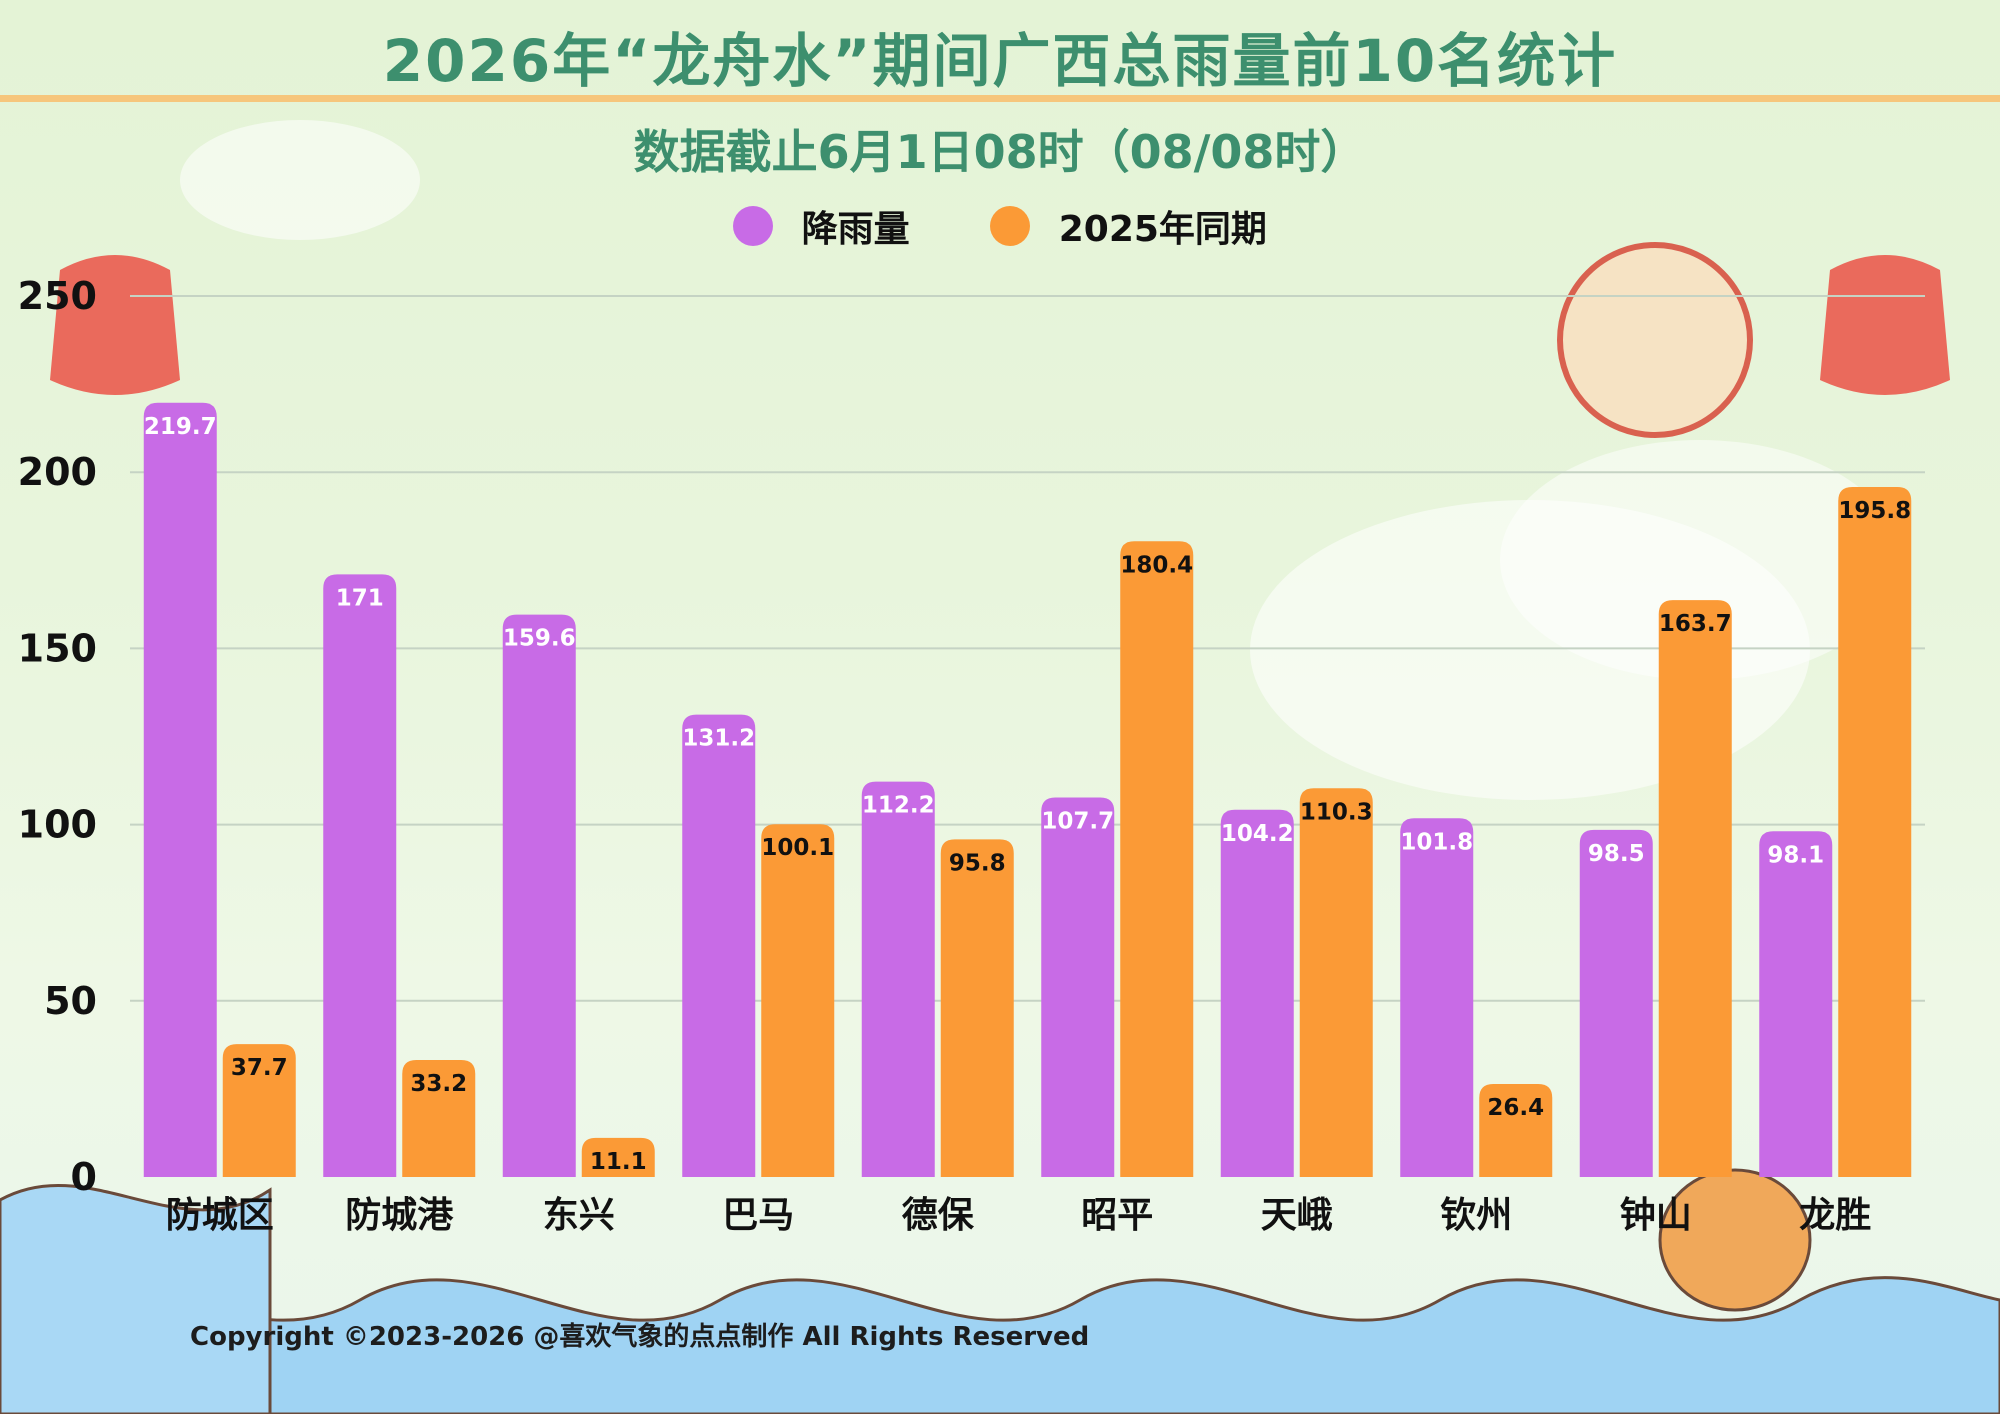 The image size is (2000, 1414). What do you see at coordinates (220, 1215) in the screenshot?
I see `x-tick-label: 防城区` at bounding box center [220, 1215].